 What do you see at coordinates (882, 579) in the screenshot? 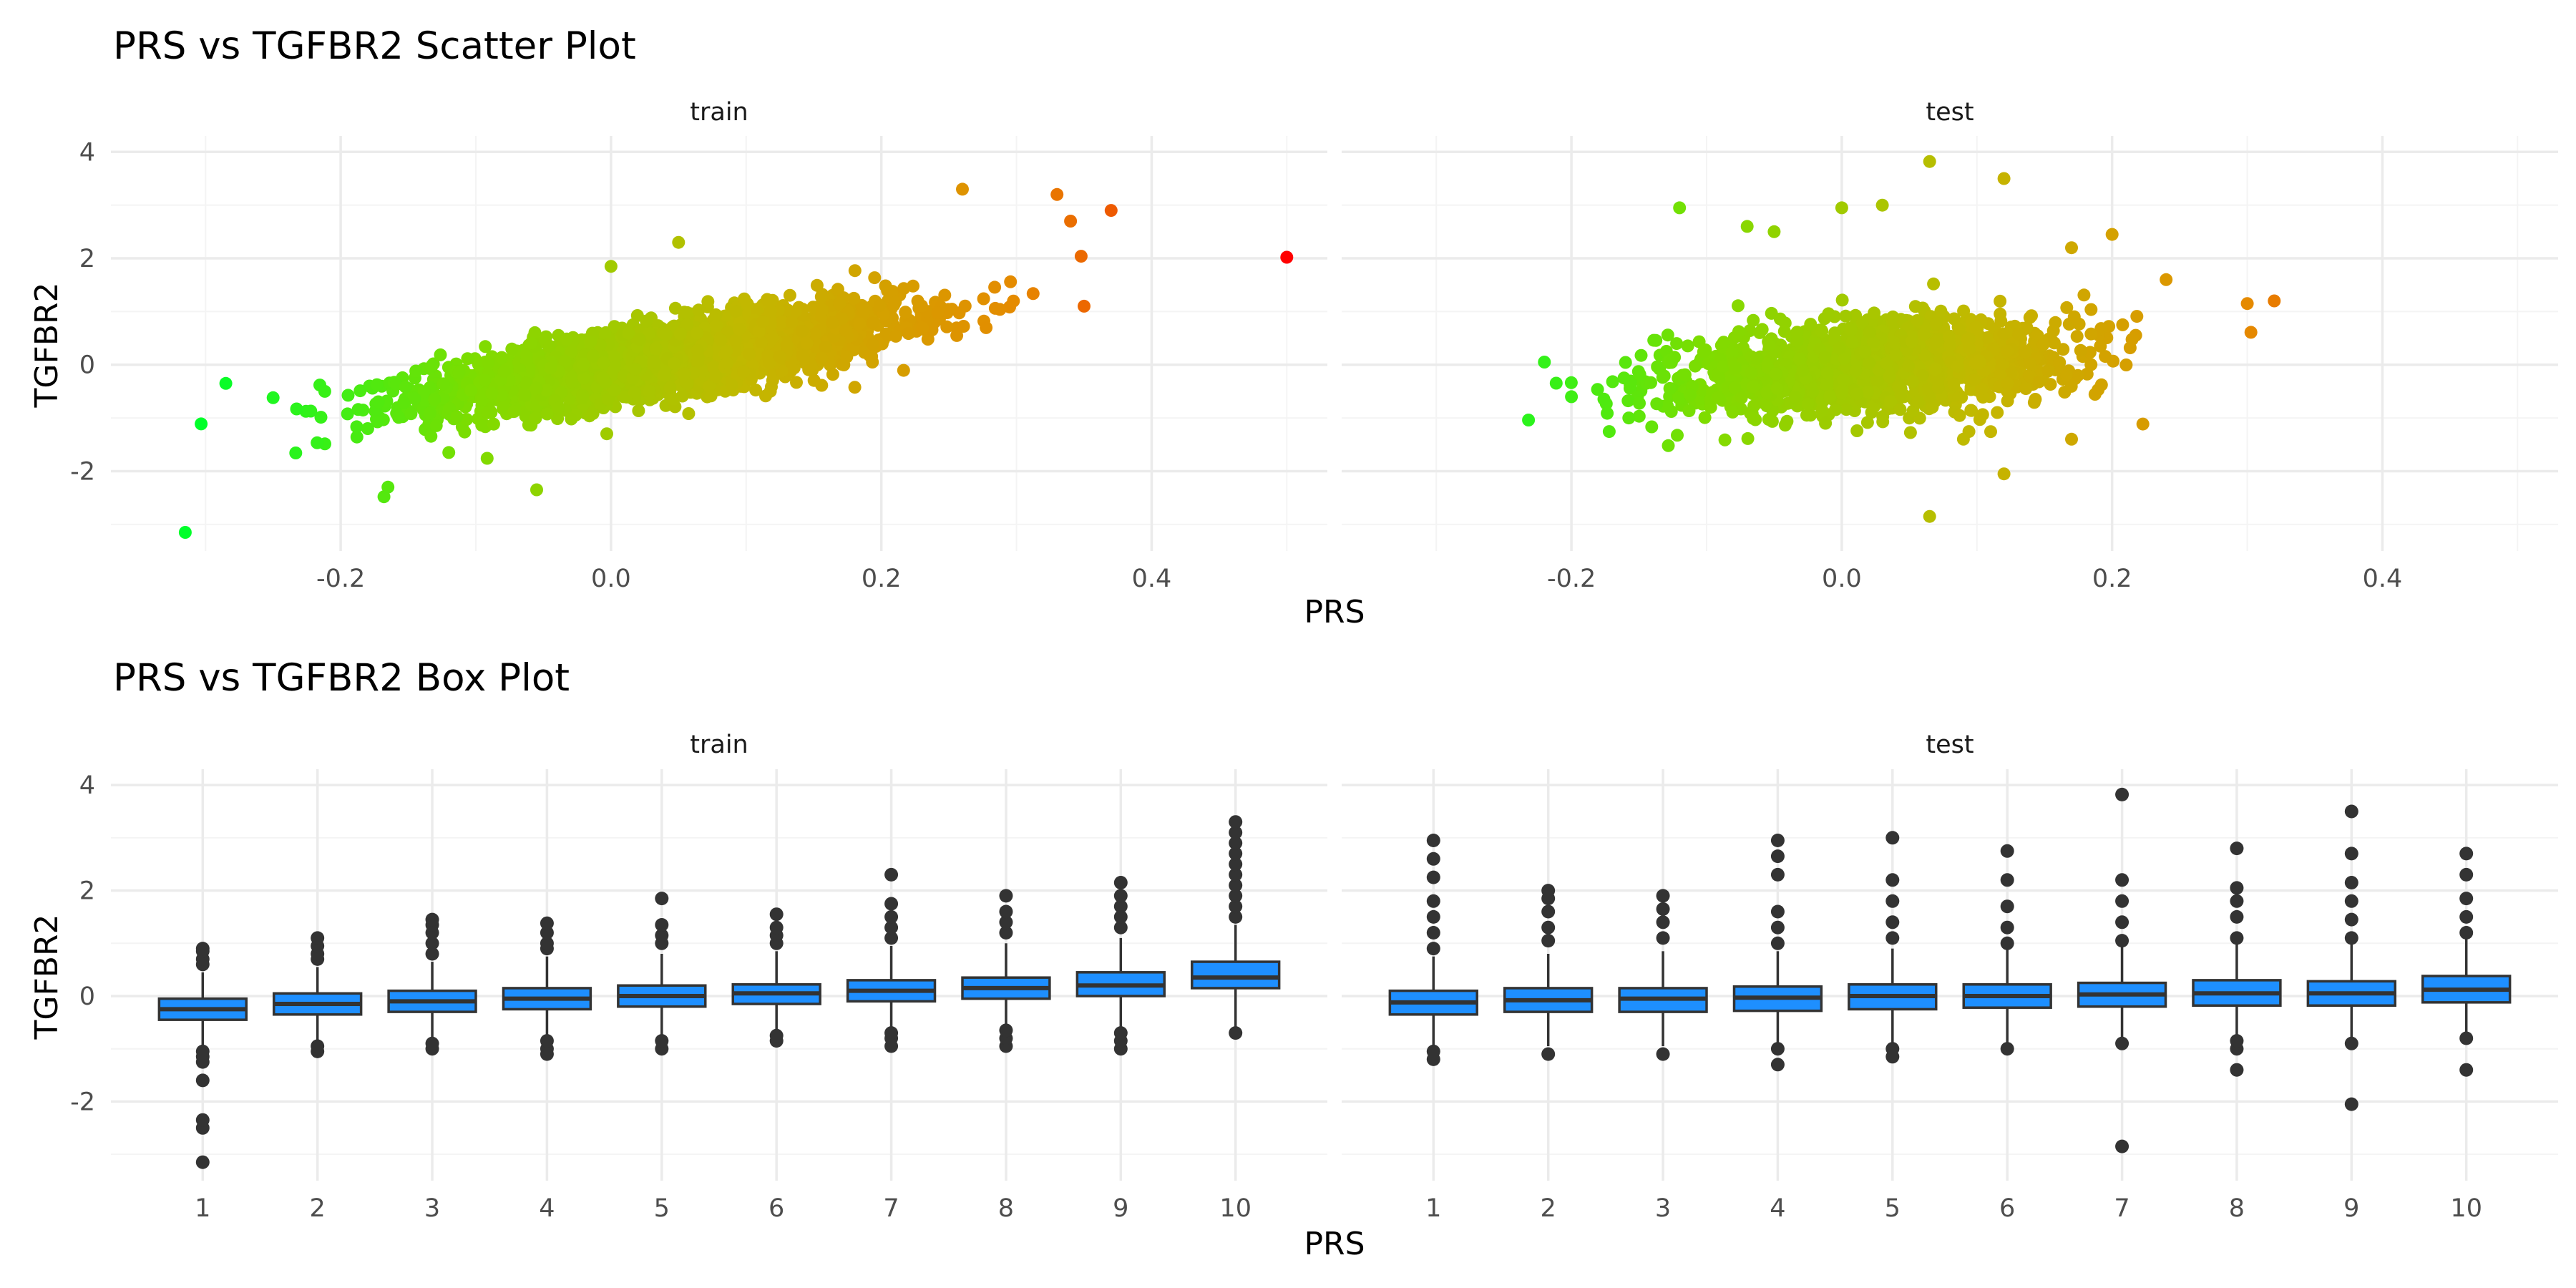
I see `x-tick-label: 0.2` at bounding box center [882, 579].